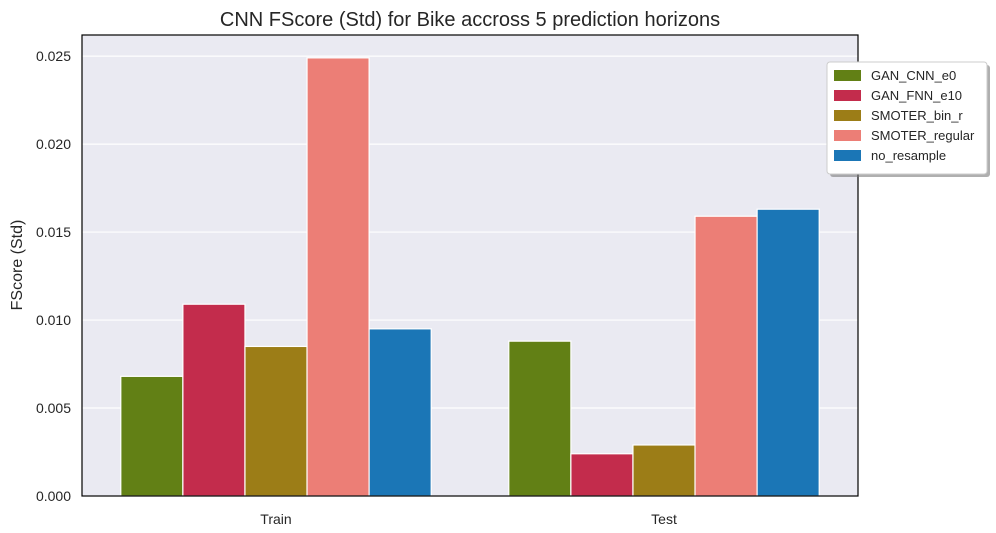 The image size is (996, 533). What do you see at coordinates (53, 276) in the screenshot?
I see `y-axis: 0.000 0.005 0.010 0.015 0.020 0.025` at bounding box center [53, 276].